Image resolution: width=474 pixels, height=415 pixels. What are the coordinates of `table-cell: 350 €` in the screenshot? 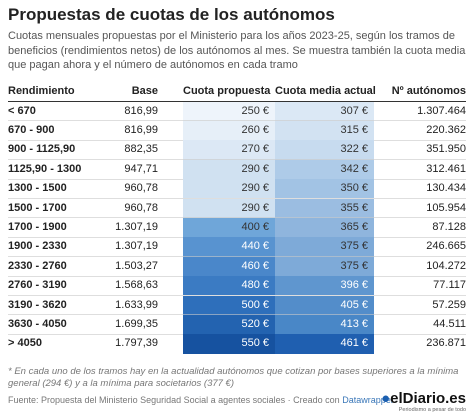 It's located at (324, 189).